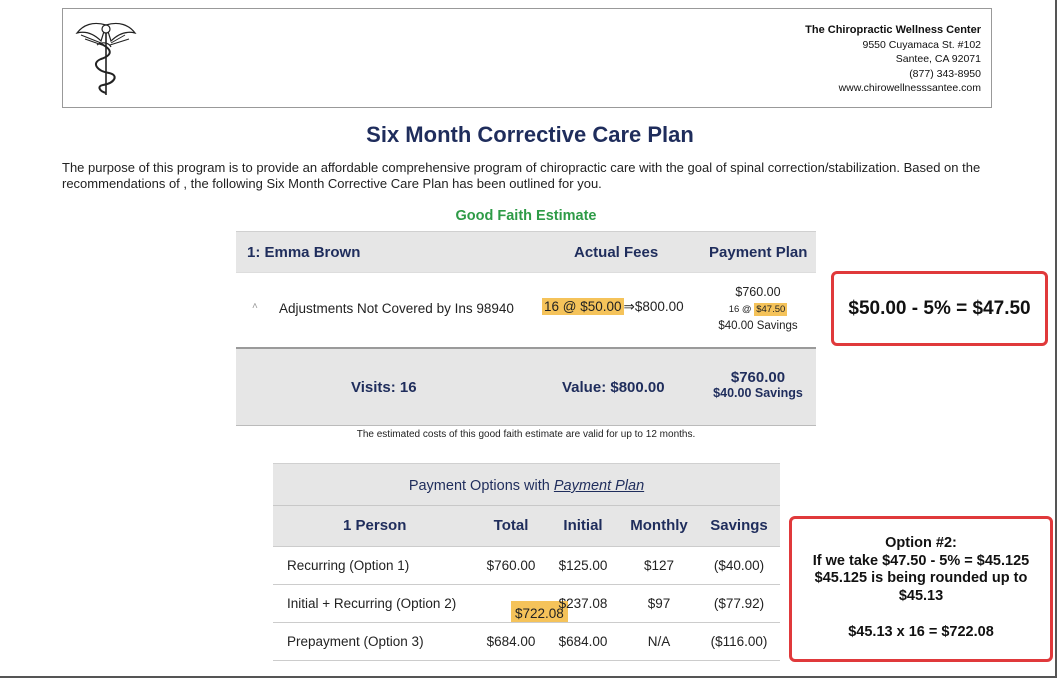 This screenshot has height=681, width=1060. I want to click on payment-options-title: Payment Options with Payment Plan, so click(526, 484).